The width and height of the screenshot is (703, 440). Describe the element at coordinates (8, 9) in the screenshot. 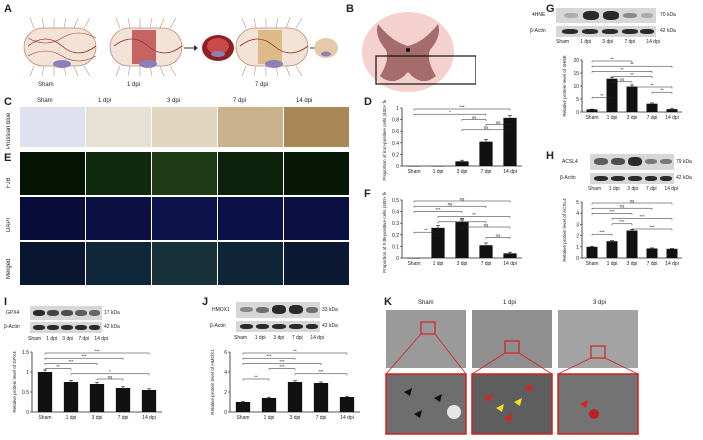

I see `panel-label-a: A` at that location.